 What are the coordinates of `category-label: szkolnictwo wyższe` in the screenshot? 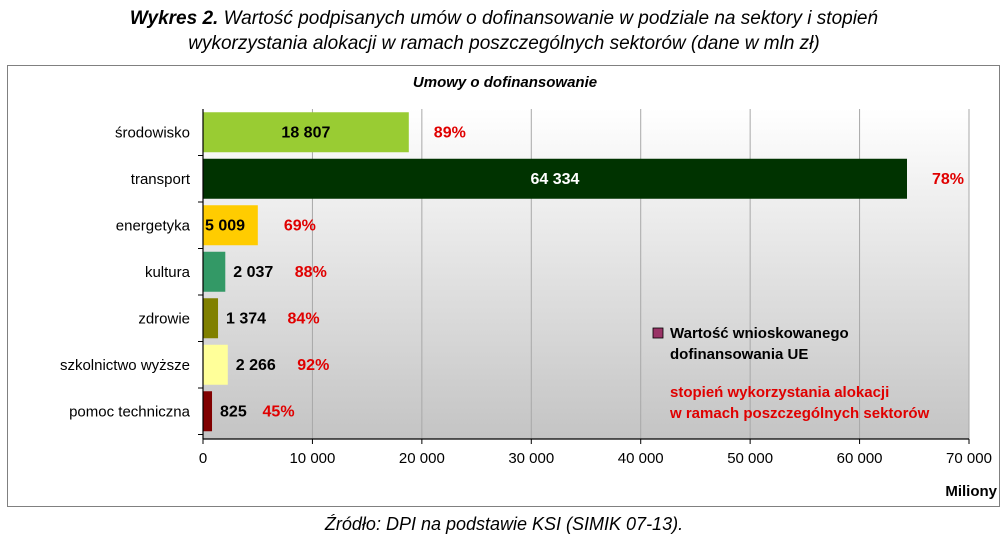 It's located at (125, 365).